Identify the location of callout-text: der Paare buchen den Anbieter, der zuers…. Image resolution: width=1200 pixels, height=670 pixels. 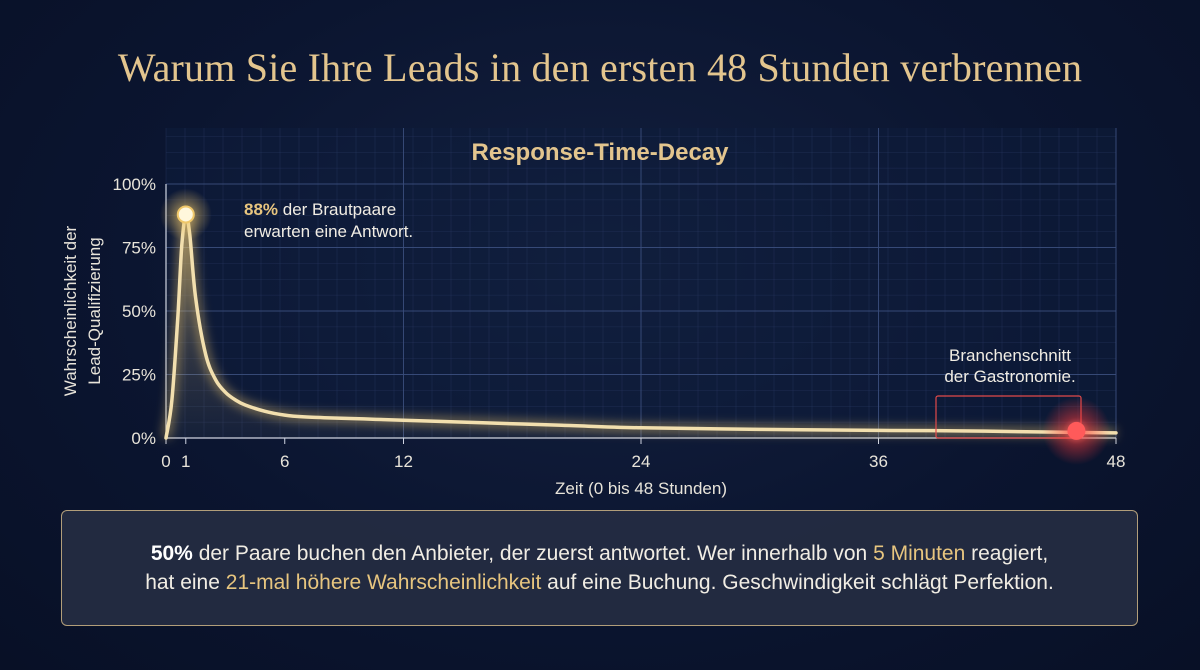
(533, 553).